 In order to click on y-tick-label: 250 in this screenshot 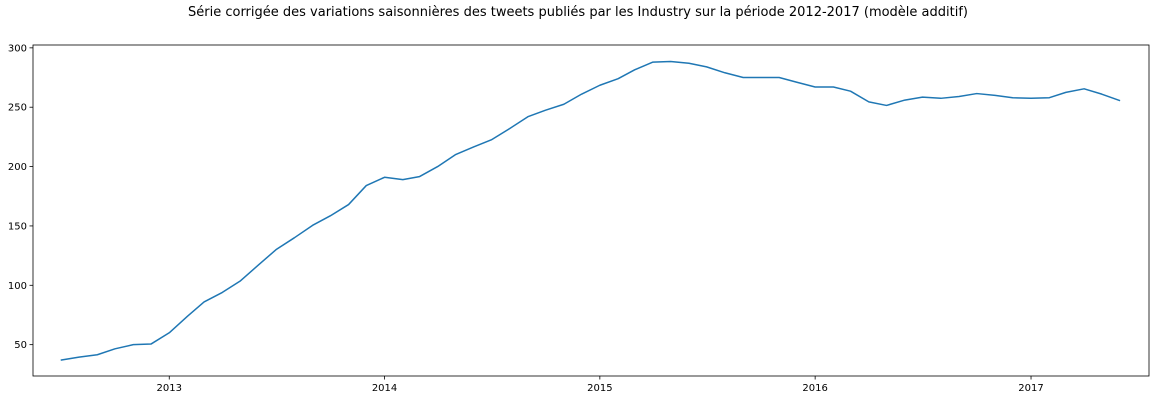, I will do `click(17, 108)`.